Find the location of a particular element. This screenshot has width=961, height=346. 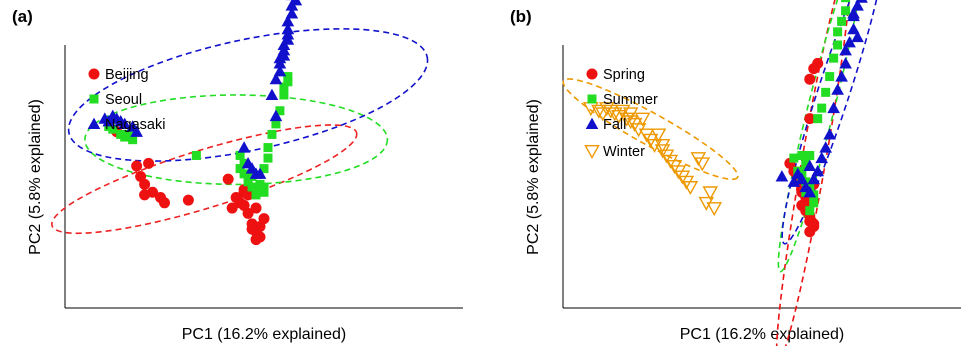

legend-a-label-beijing: Beijing is located at coordinates (127, 75).